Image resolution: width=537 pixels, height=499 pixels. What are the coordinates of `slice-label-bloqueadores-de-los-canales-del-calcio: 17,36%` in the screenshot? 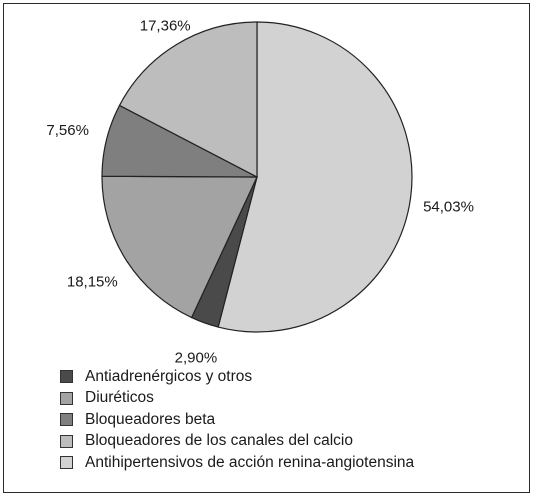 It's located at (165, 26).